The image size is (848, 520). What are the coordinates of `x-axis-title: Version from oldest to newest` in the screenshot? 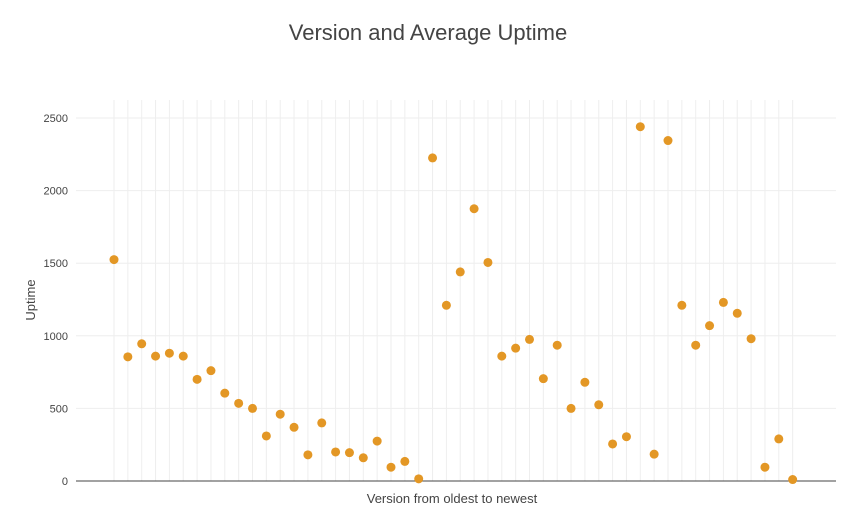 It's located at (452, 498).